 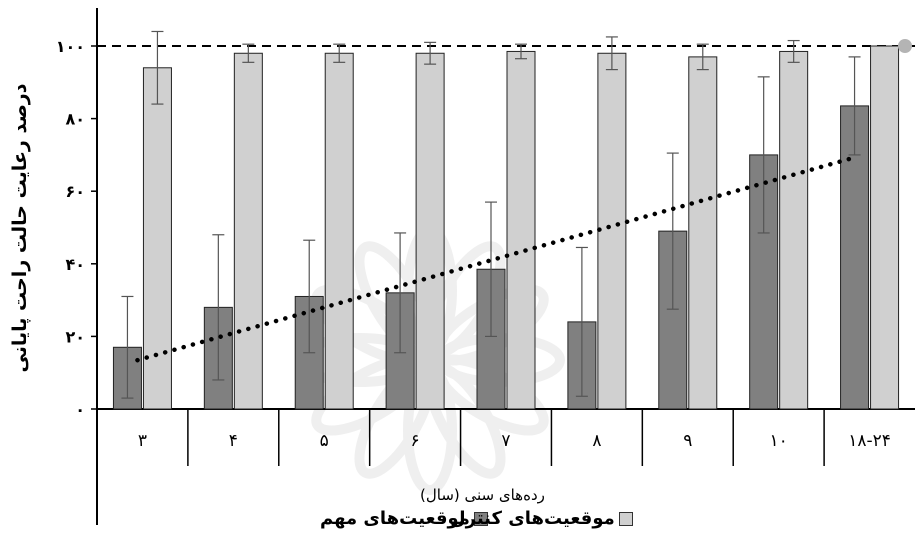 I want to click on y-tick-label: ۸۰, so click(x=75, y=119).